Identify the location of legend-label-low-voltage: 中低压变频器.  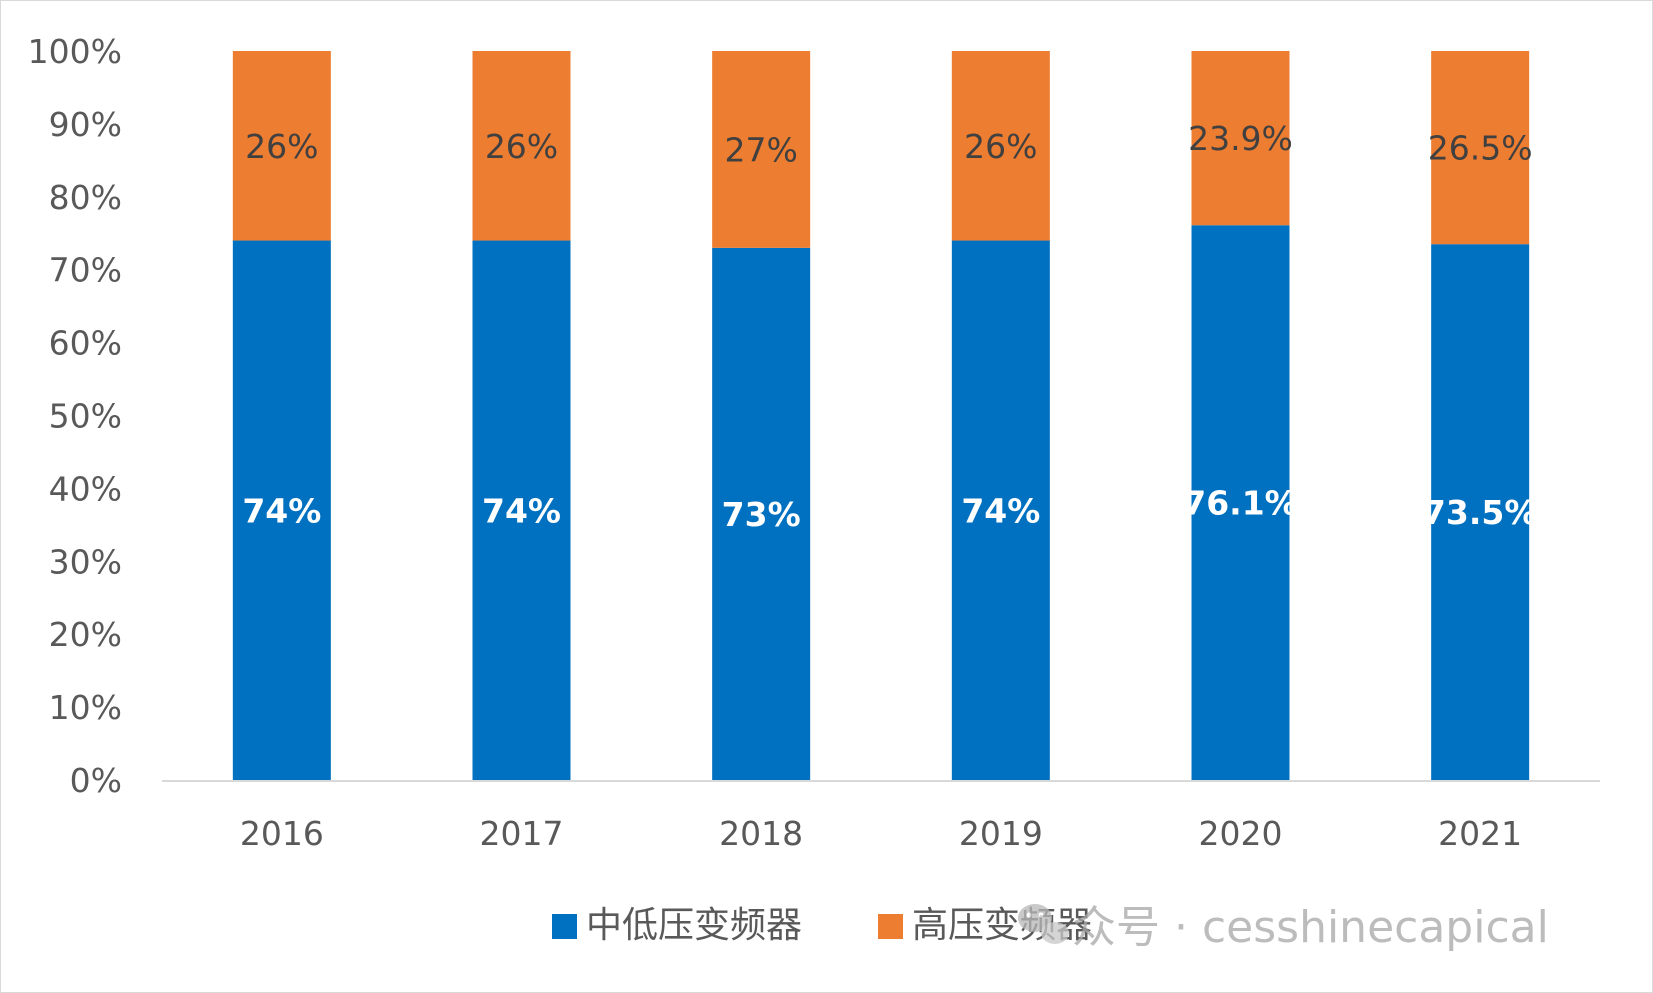
(694, 925).